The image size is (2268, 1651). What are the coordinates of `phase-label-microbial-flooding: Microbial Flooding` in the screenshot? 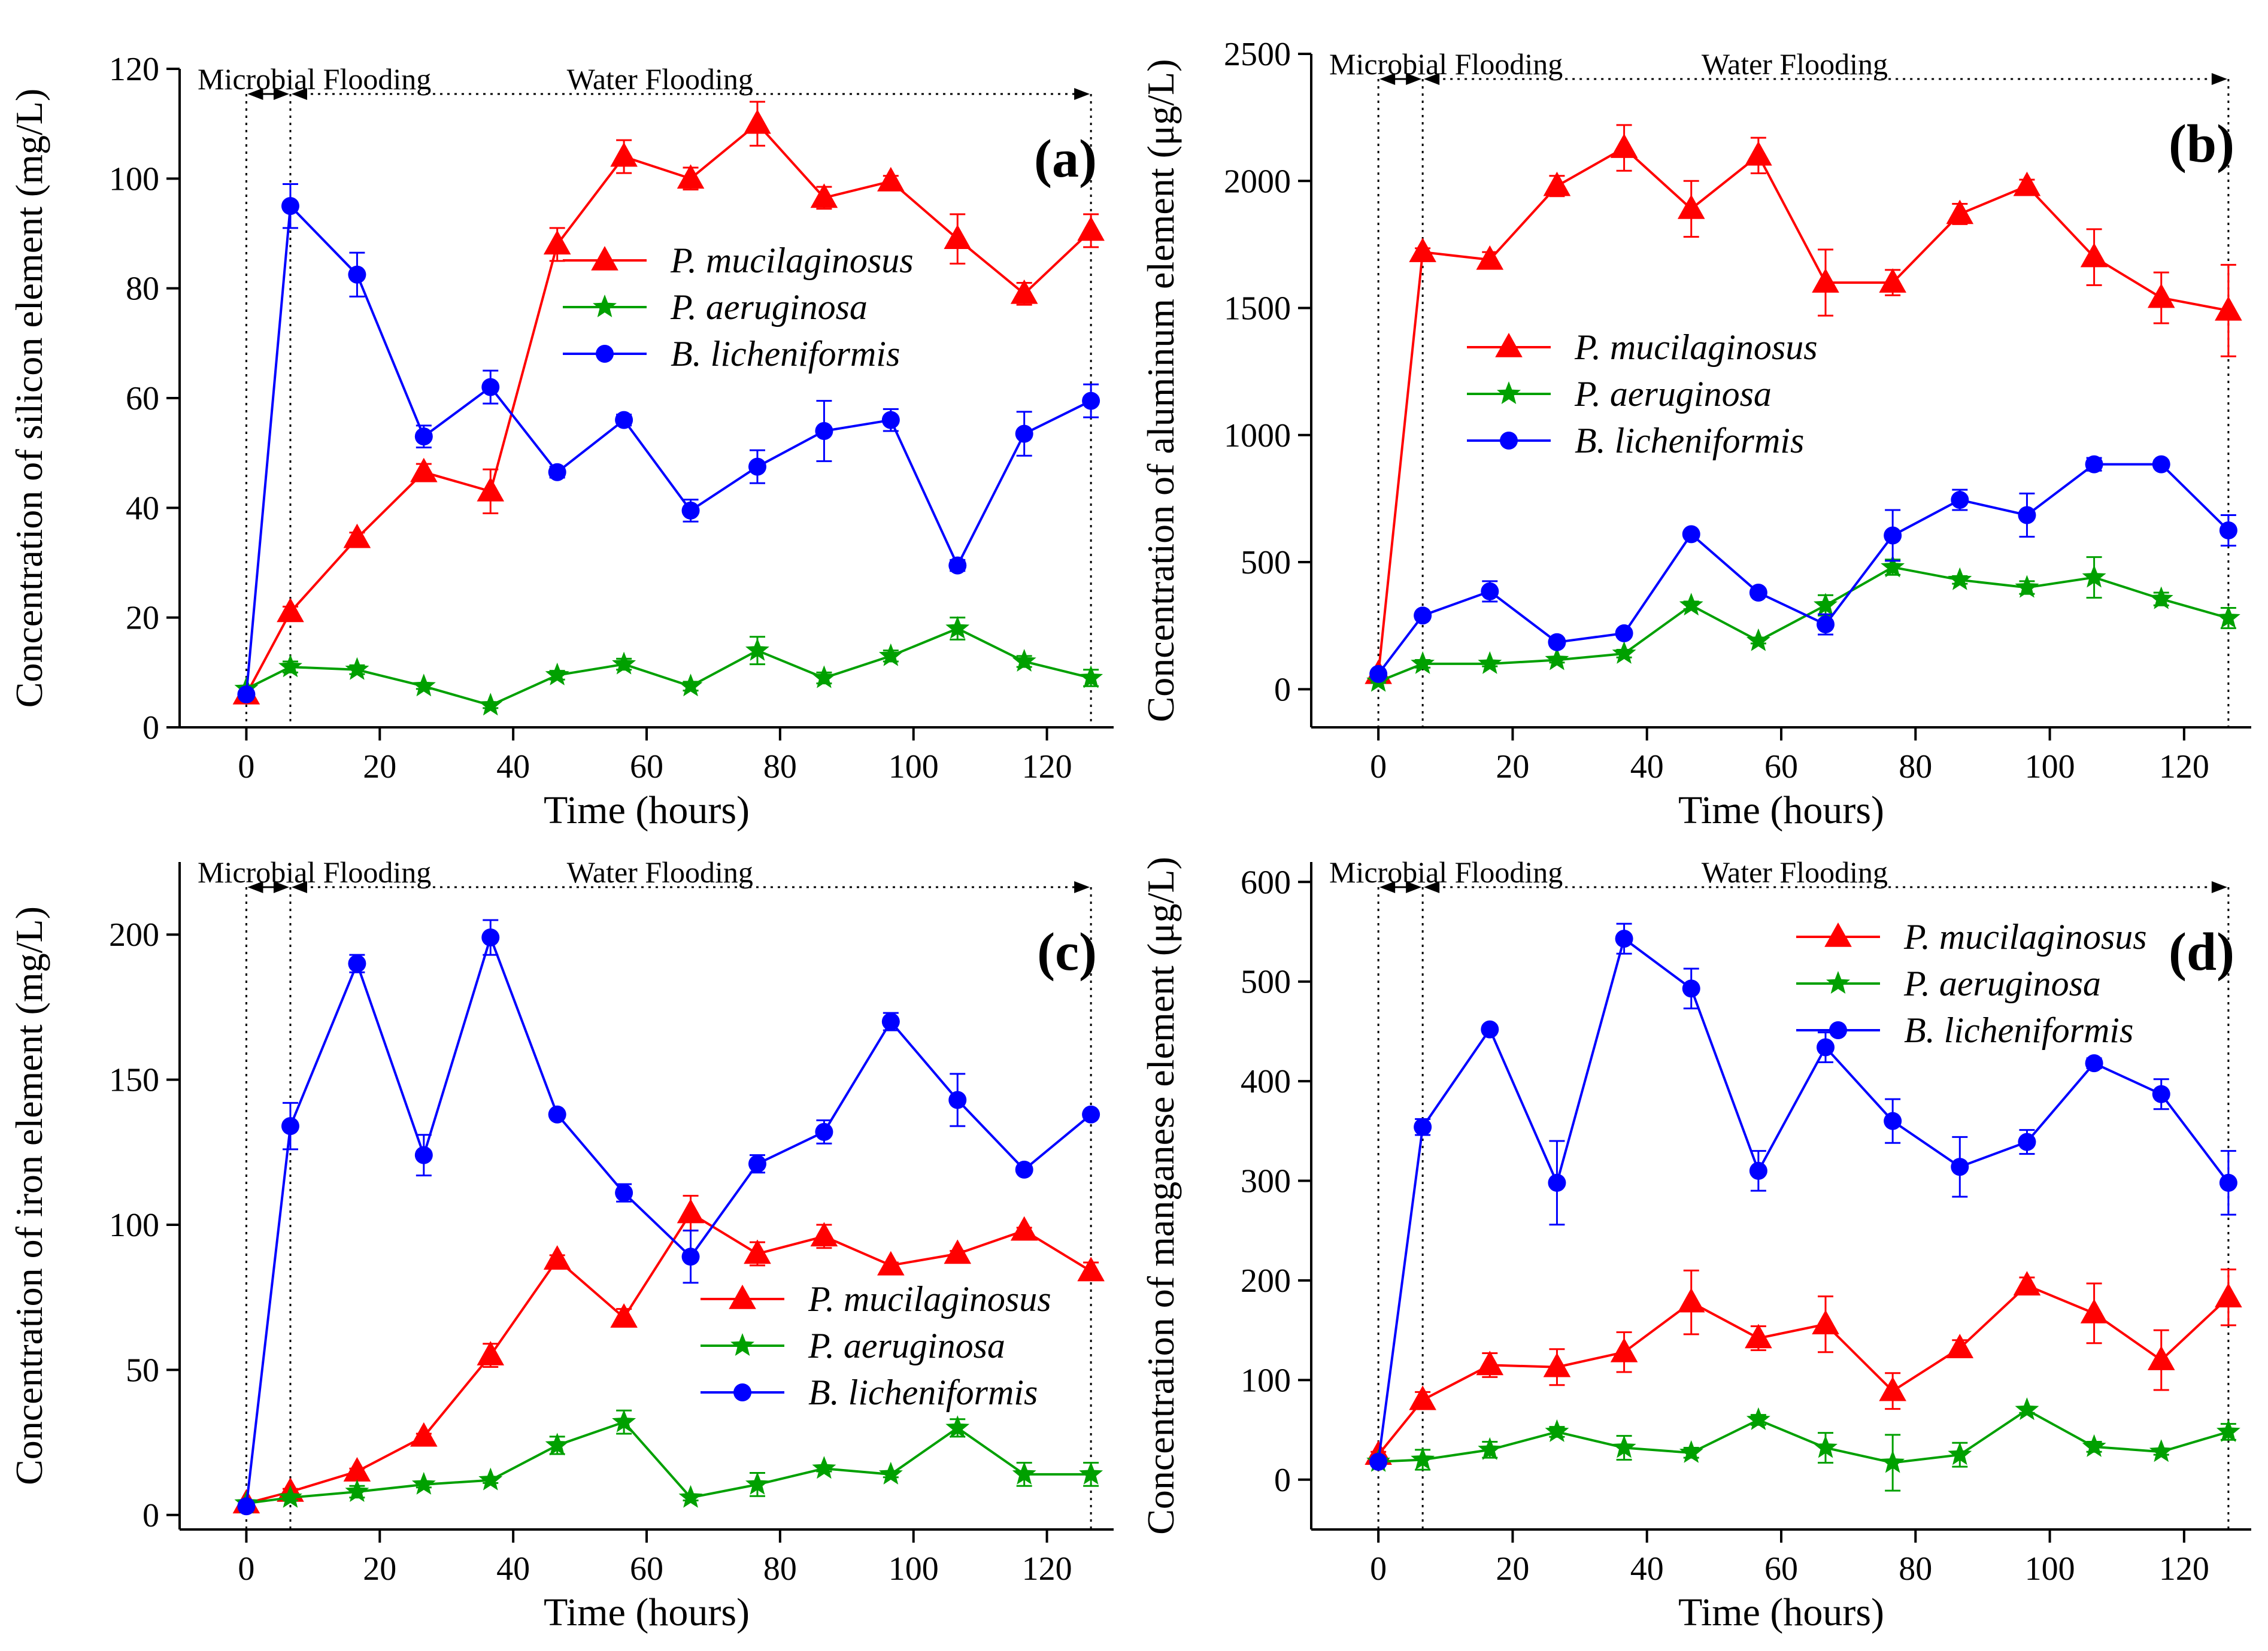 It's located at (1446, 64).